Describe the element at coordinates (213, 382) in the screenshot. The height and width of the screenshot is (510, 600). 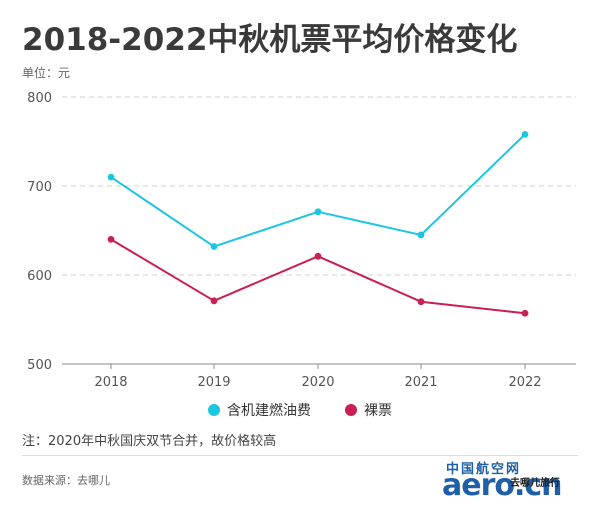
I see `x-tick-label-2019: 2019` at that location.